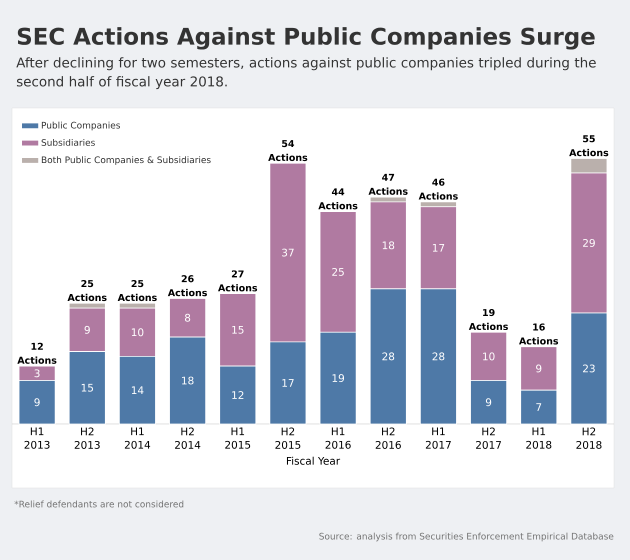  I want to click on legend-label: Public Companies, so click(81, 126).